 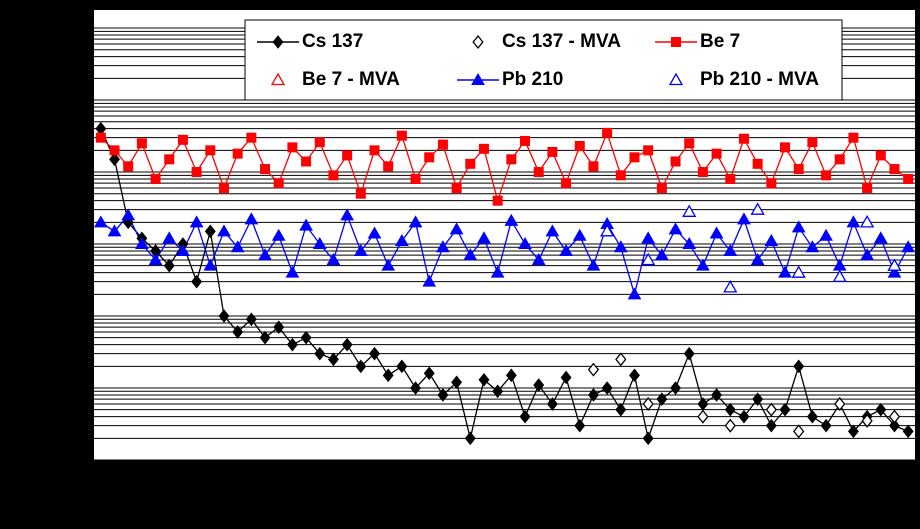 What do you see at coordinates (720, 41) in the screenshot?
I see `legend-label: Be 7` at bounding box center [720, 41].